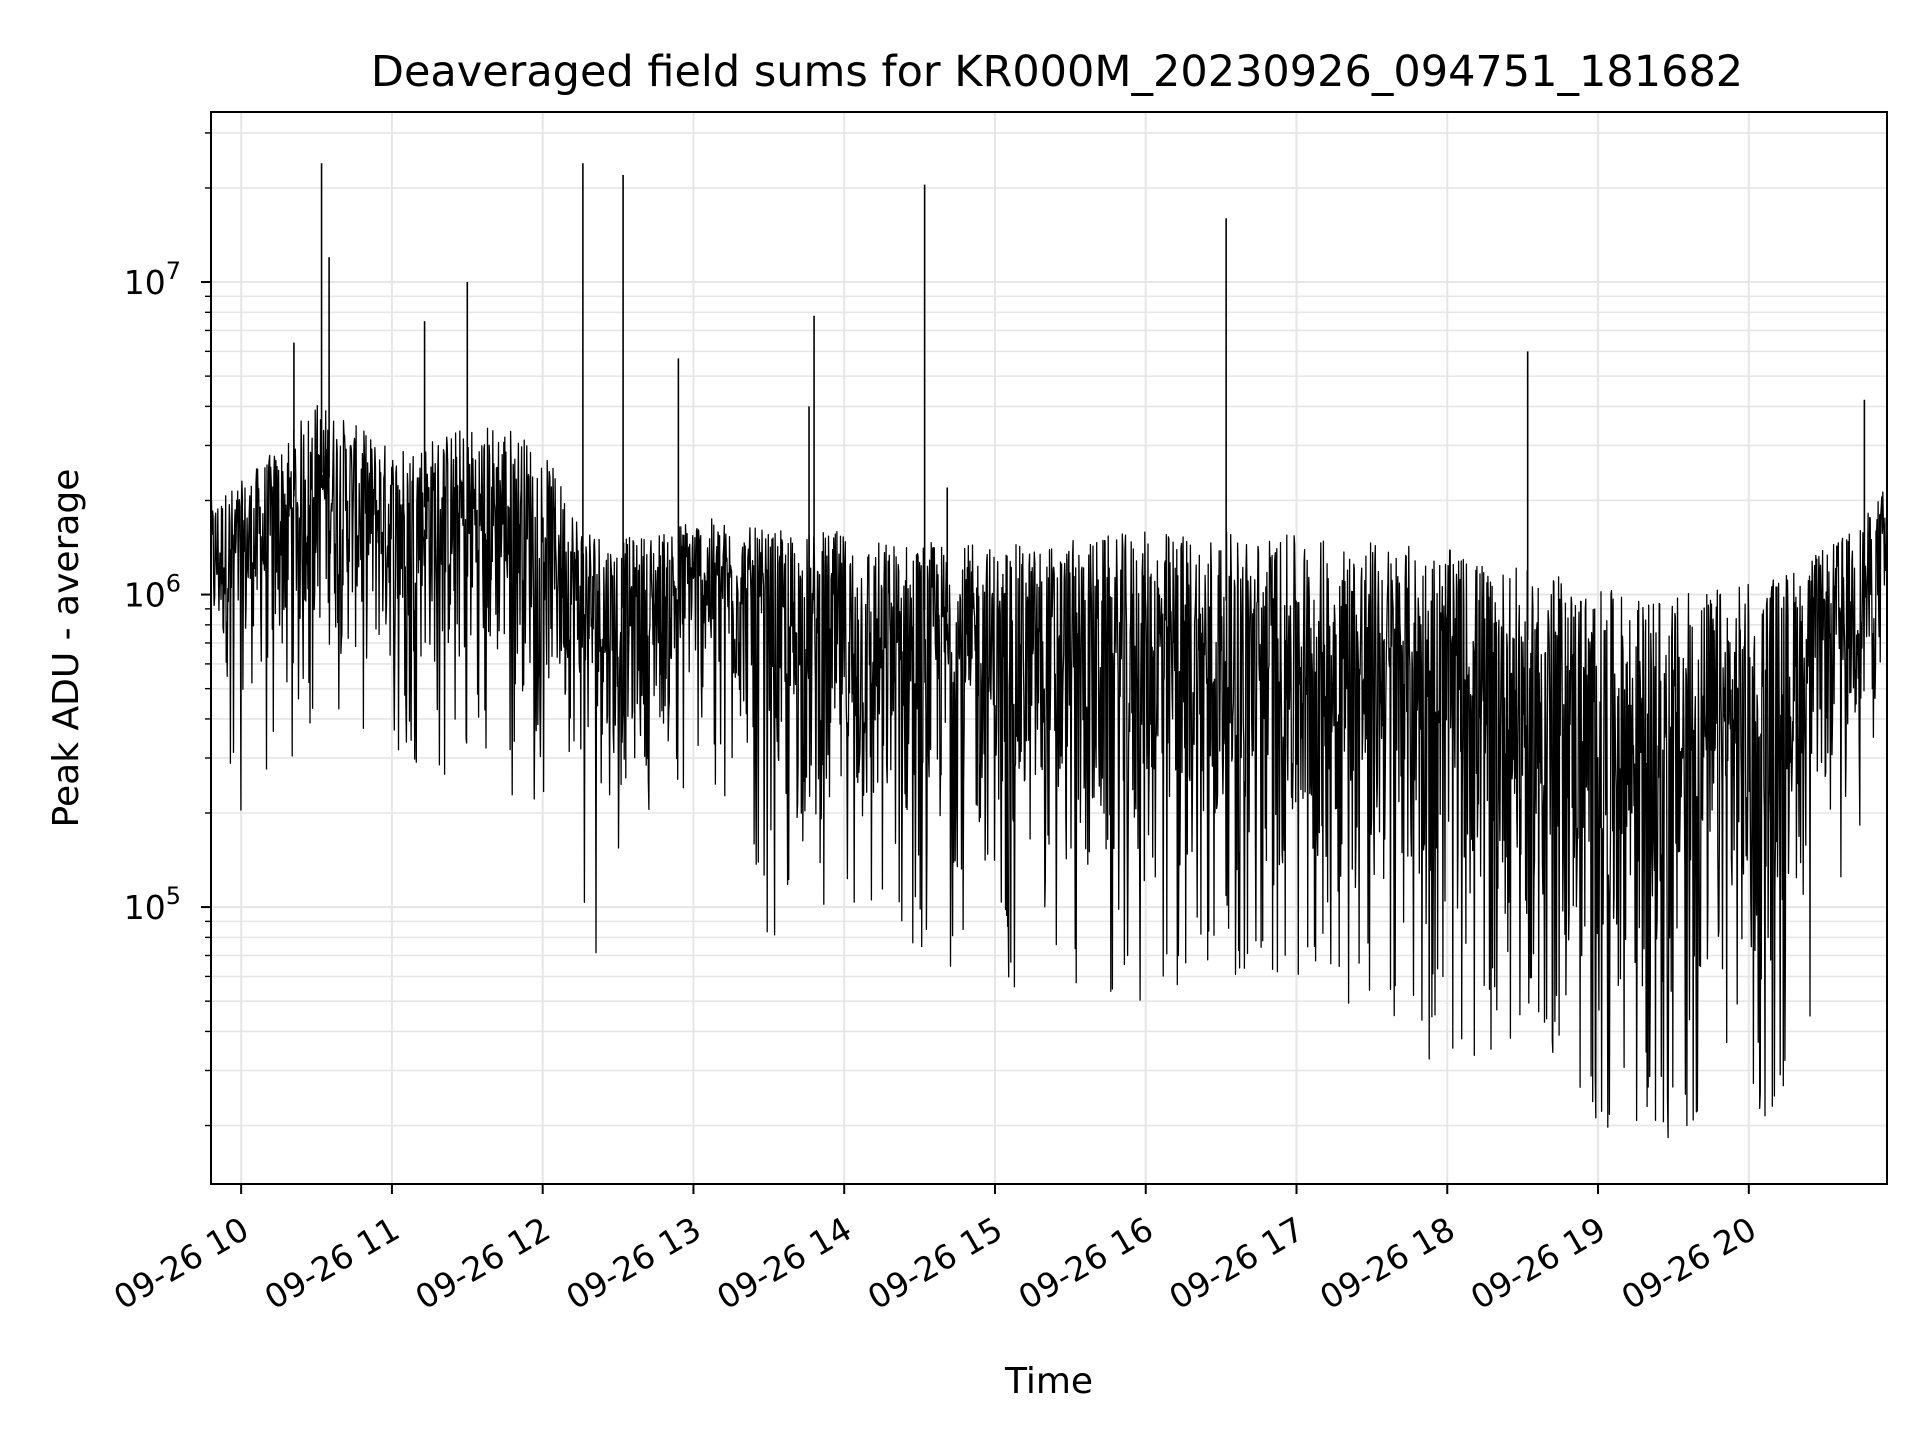 This screenshot has height=1440, width=1920. I want to click on y-axis: 10⁵ 10⁶ 10⁷, so click(167, 629).